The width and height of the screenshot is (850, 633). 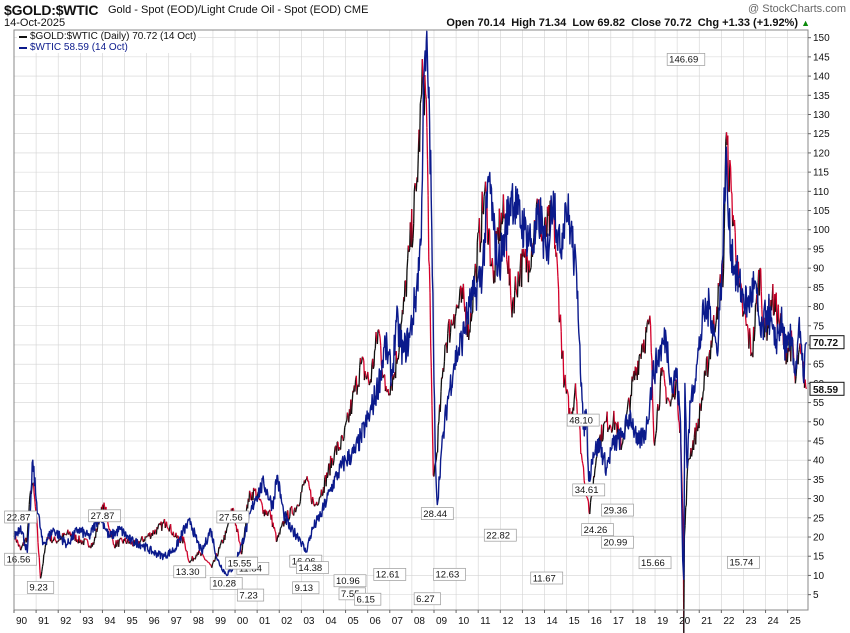 I want to click on last-value-wtic: 58.59, so click(x=825, y=390).